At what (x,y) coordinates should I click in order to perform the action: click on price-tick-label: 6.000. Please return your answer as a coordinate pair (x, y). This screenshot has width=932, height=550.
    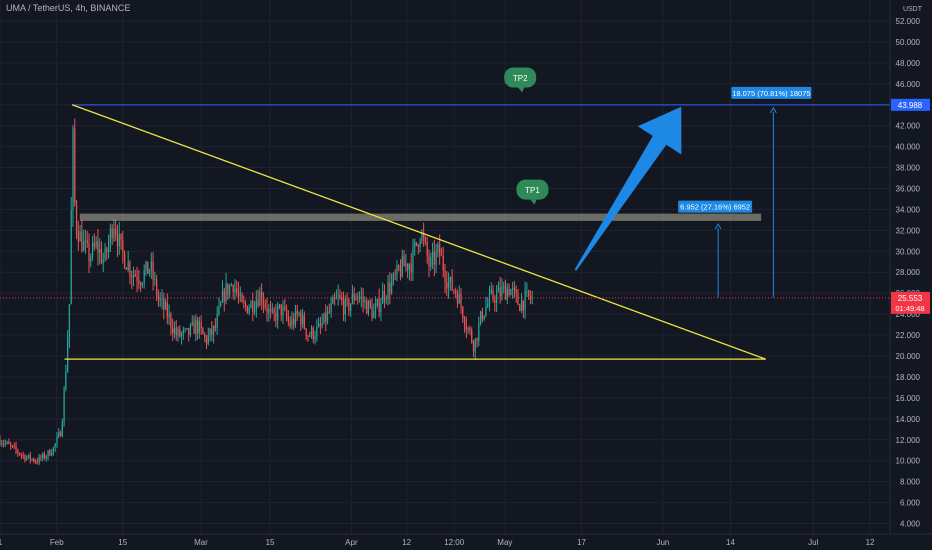
    Looking at the image, I should click on (910, 503).